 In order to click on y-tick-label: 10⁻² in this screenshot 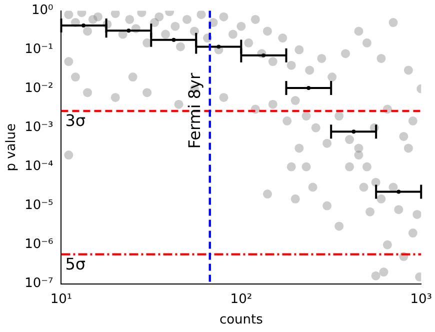, I will do `click(39, 88)`.